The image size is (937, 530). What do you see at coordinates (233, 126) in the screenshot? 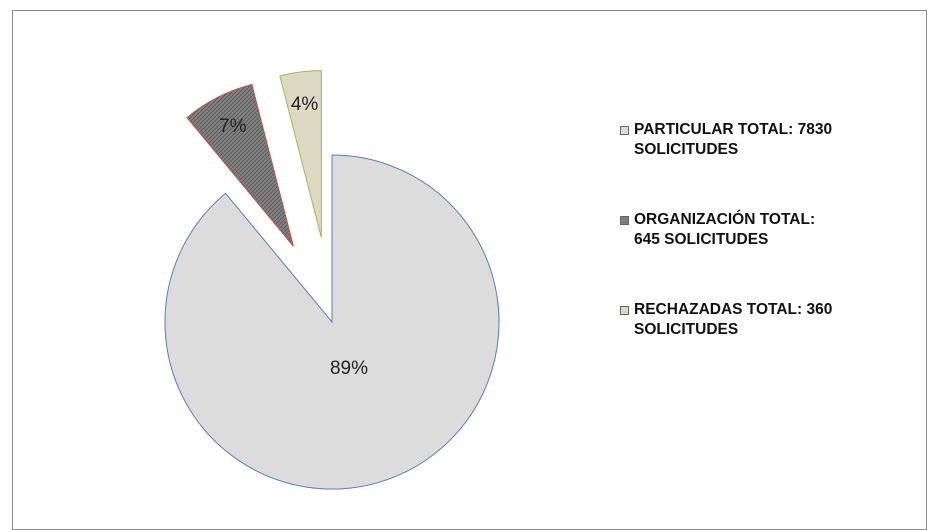
I see `data-label: 7%` at bounding box center [233, 126].